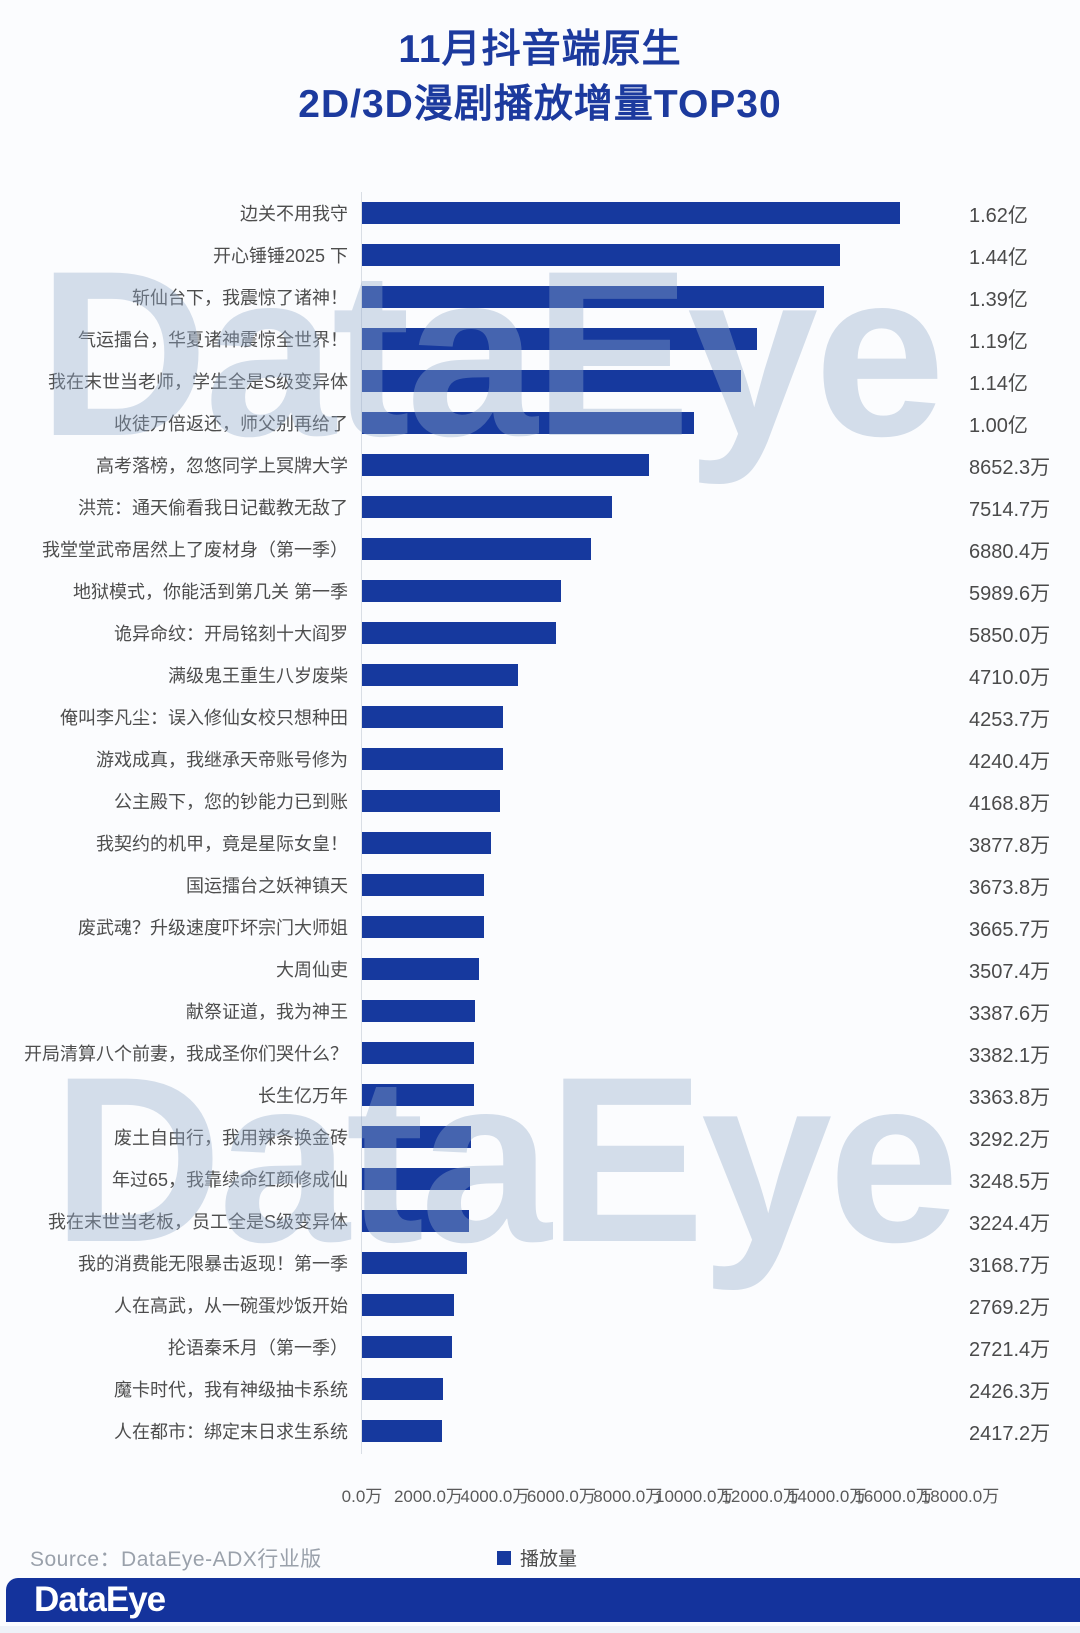  Describe the element at coordinates (998, 215) in the screenshot. I see `bar-value: 1.62亿` at that location.